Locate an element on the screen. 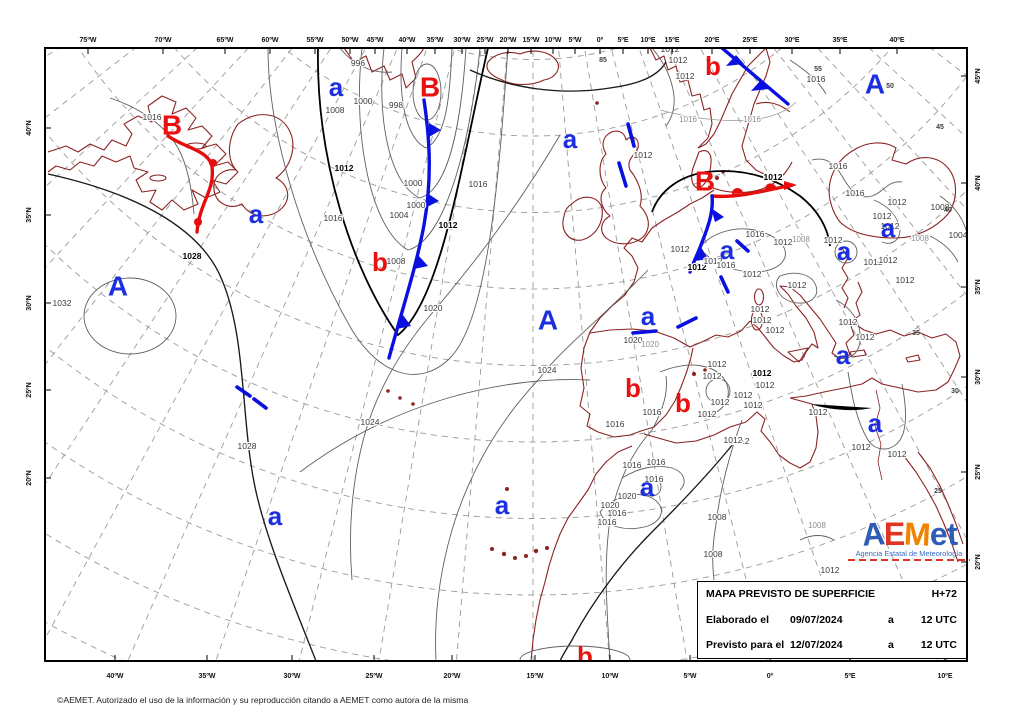 This screenshot has width=1024, height=717. isobar-value-label: 1024 is located at coordinates (370, 422).